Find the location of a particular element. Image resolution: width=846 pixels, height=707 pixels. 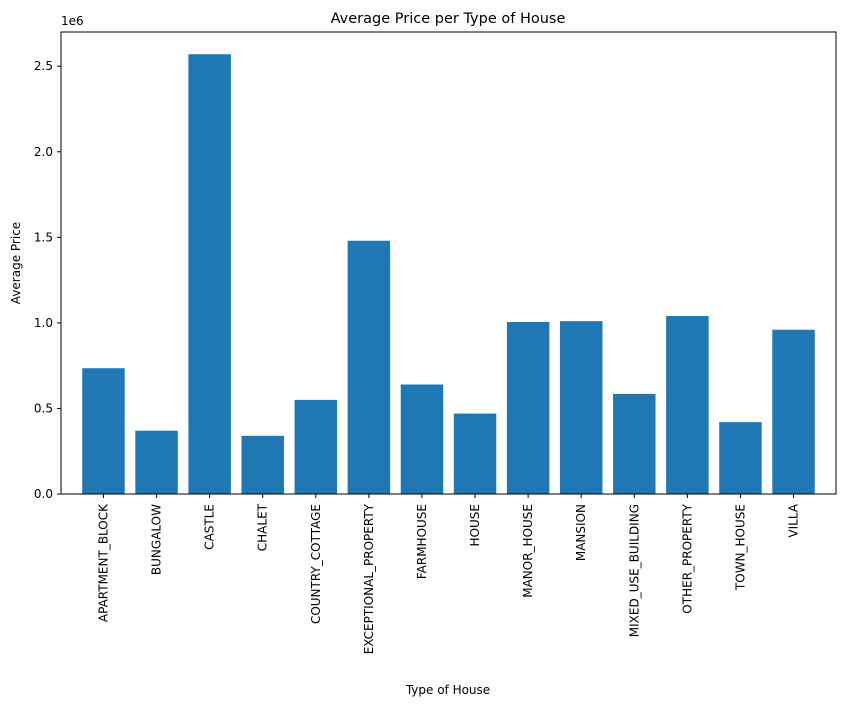

x-tick-label: HOUSE is located at coordinates (475, 525).